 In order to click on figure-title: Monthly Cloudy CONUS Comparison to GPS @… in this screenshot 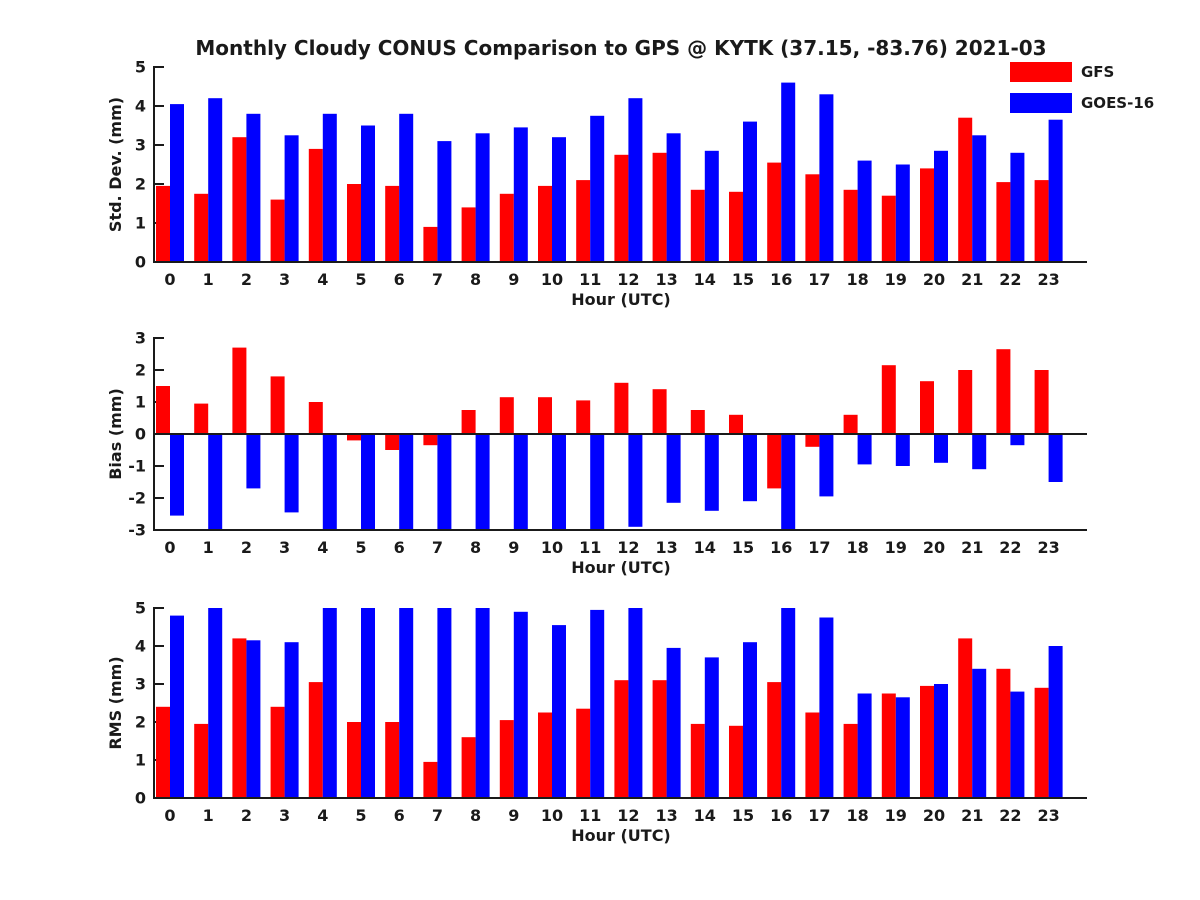, I will do `click(621, 48)`.